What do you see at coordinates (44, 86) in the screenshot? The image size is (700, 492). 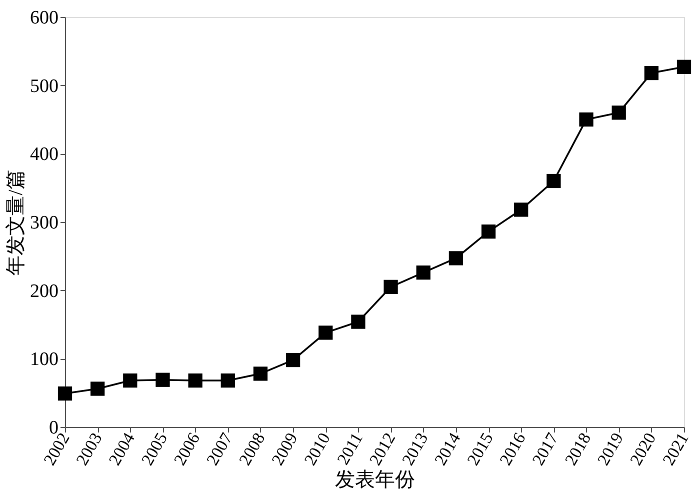 I see `y-tick-label: 500` at bounding box center [44, 86].